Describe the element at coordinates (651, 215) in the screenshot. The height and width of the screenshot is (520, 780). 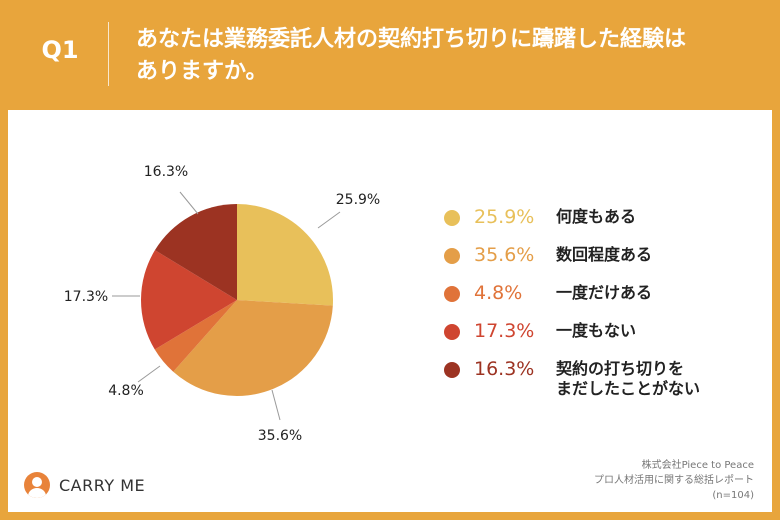
I see `legend-label: 何度もある` at that location.